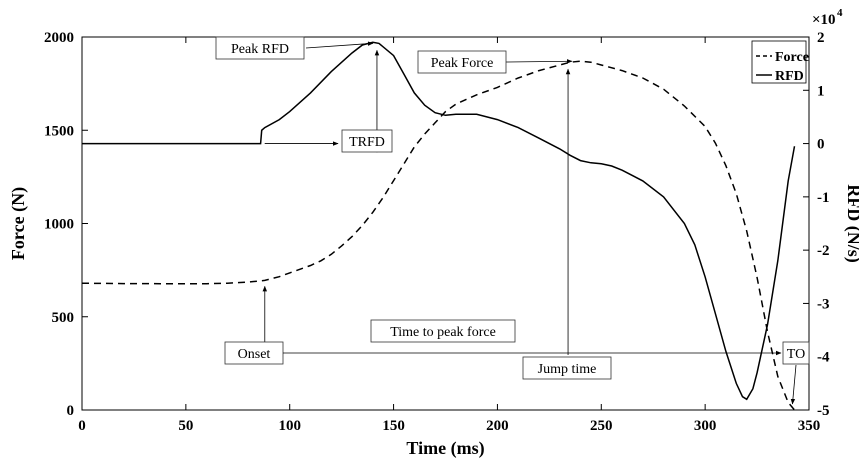 Image resolution: width=859 pixels, height=461 pixels. Describe the element at coordinates (185, 426) in the screenshot. I see `x-tick-label: 50` at that location.